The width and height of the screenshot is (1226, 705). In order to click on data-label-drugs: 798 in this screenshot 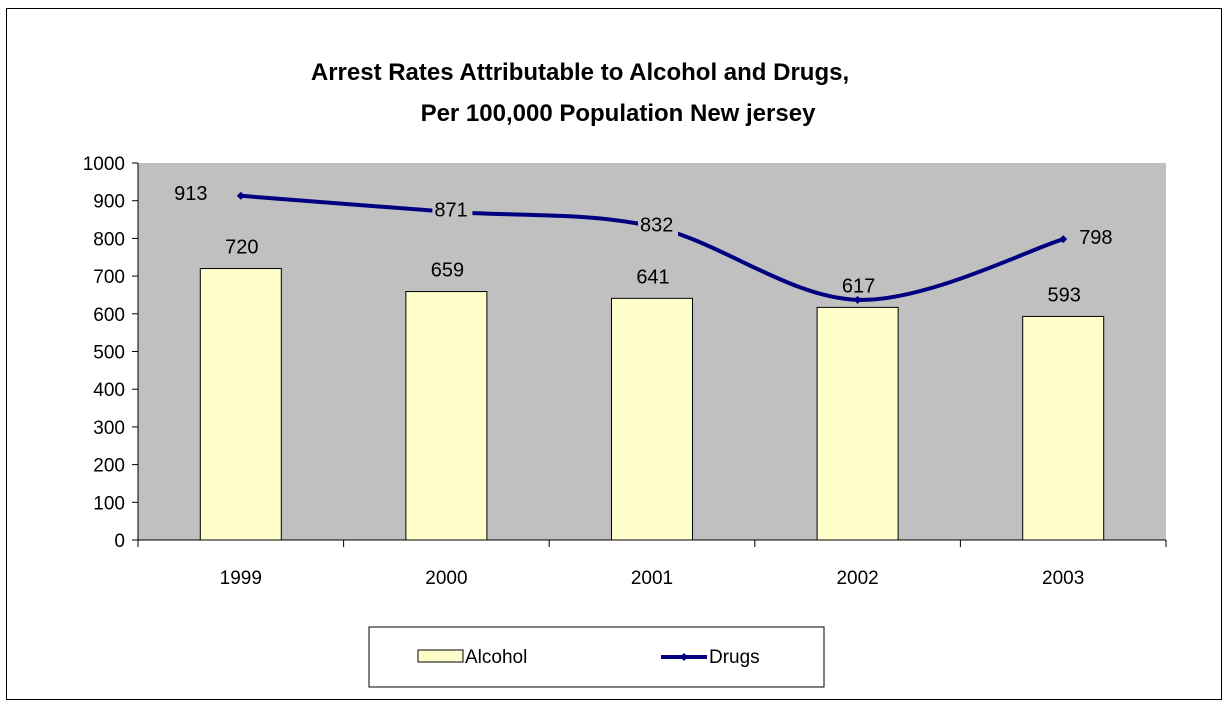, I will do `click(1095, 238)`.